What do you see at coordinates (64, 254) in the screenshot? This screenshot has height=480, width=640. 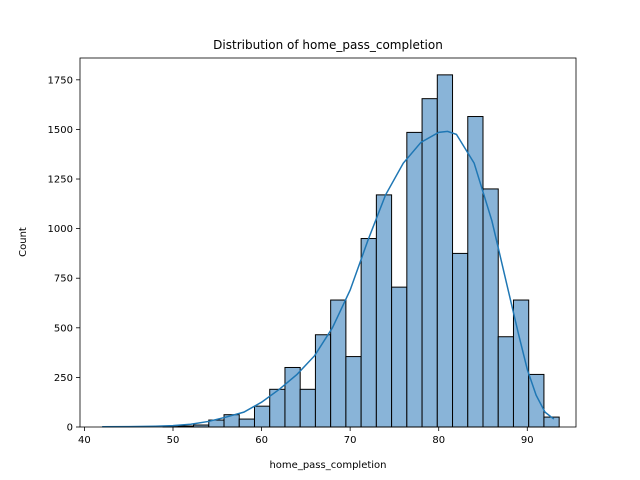 I see `y-axis: 0 250 500 750 1000 1250 1500 1750` at bounding box center [64, 254].